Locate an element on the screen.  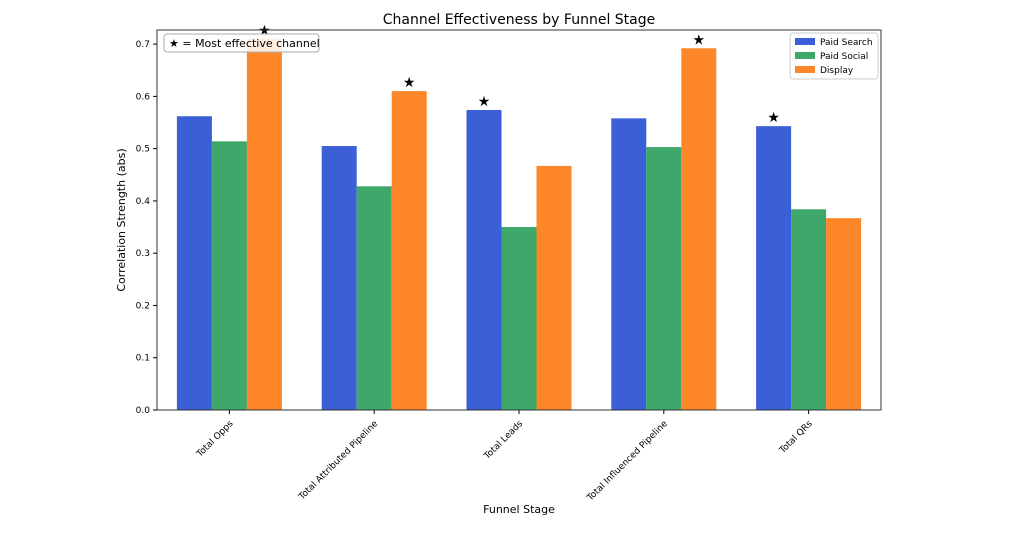
x-tick-label: Total QRs is located at coordinates (796, 438).